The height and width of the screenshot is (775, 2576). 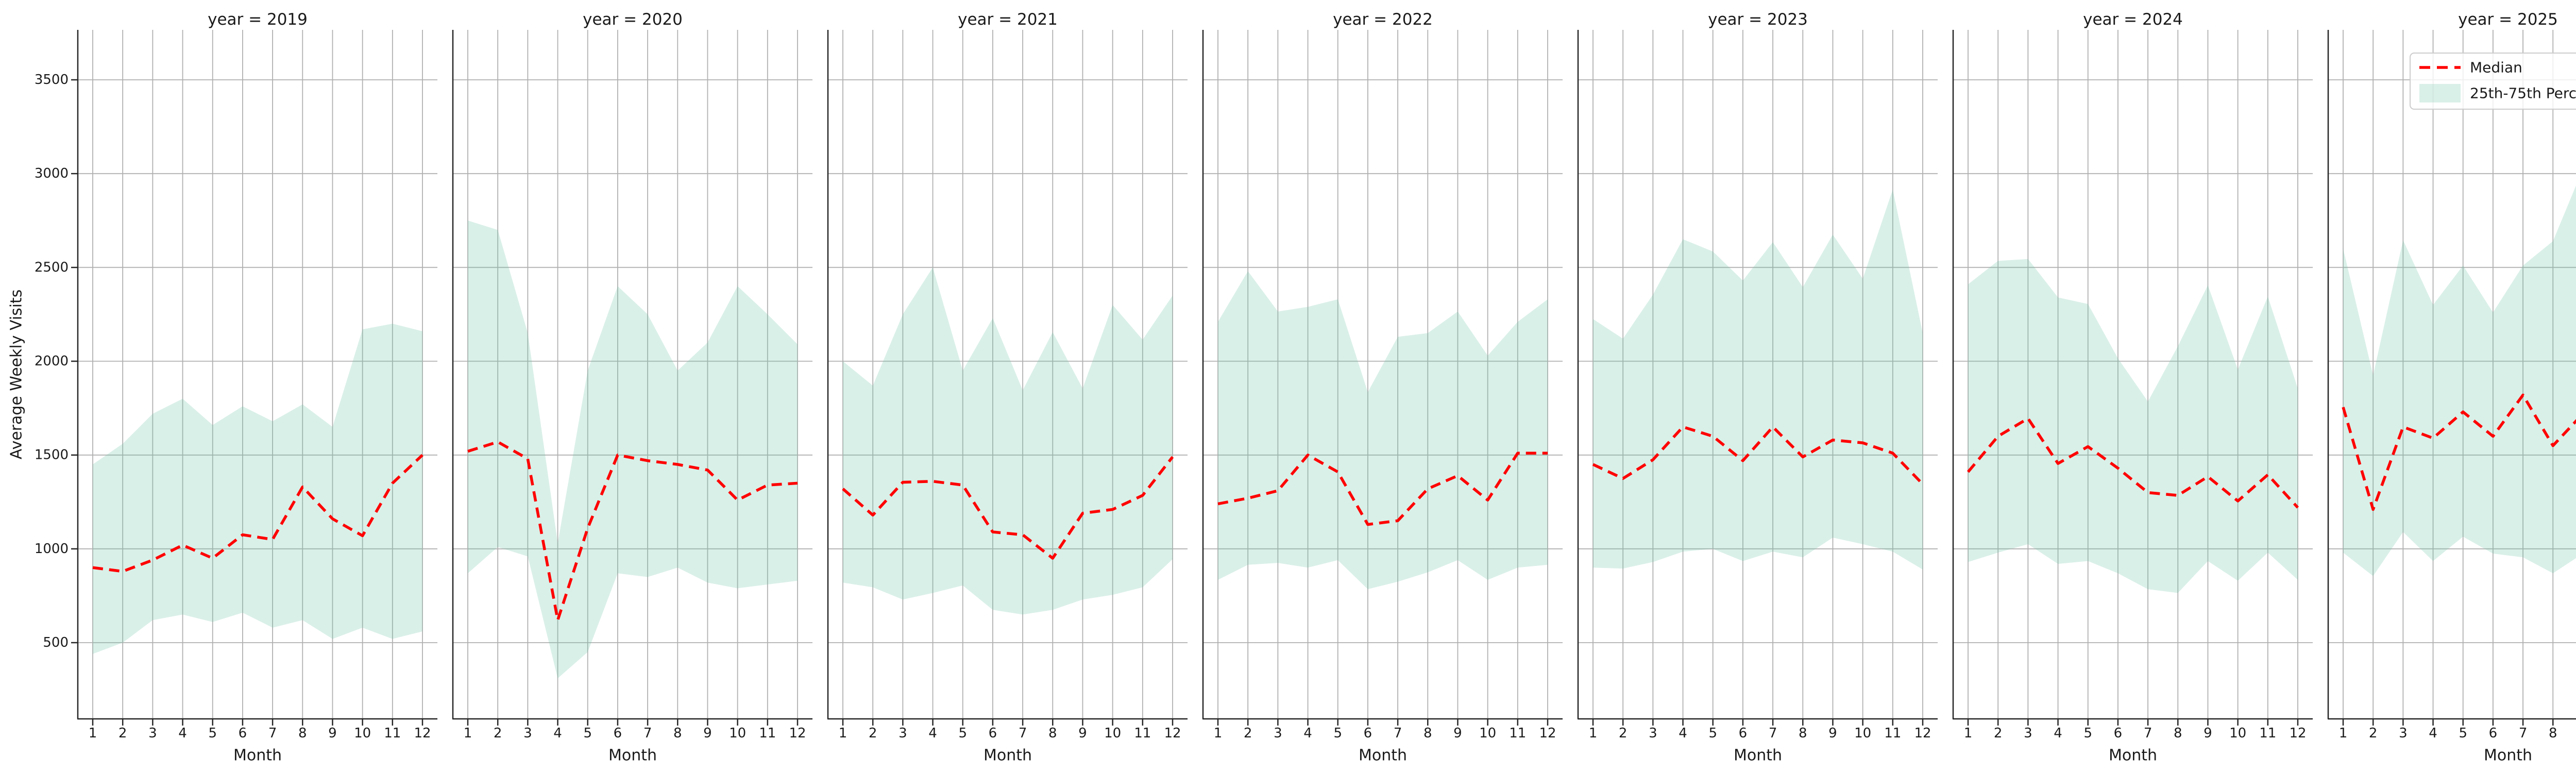 What do you see at coordinates (2459, 380) in the screenshot?
I see `percentile-band-2025` at bounding box center [2459, 380].